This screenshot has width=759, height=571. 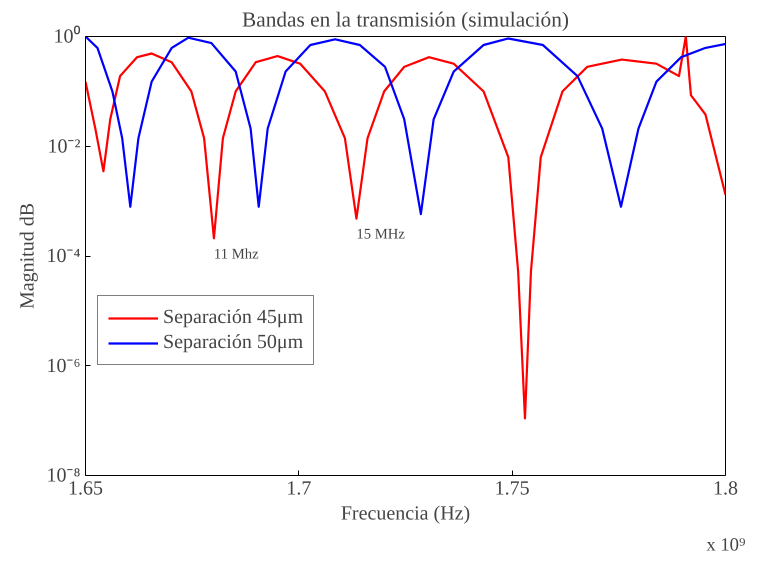 I want to click on x-tick-label: 1.75, so click(x=512, y=489).